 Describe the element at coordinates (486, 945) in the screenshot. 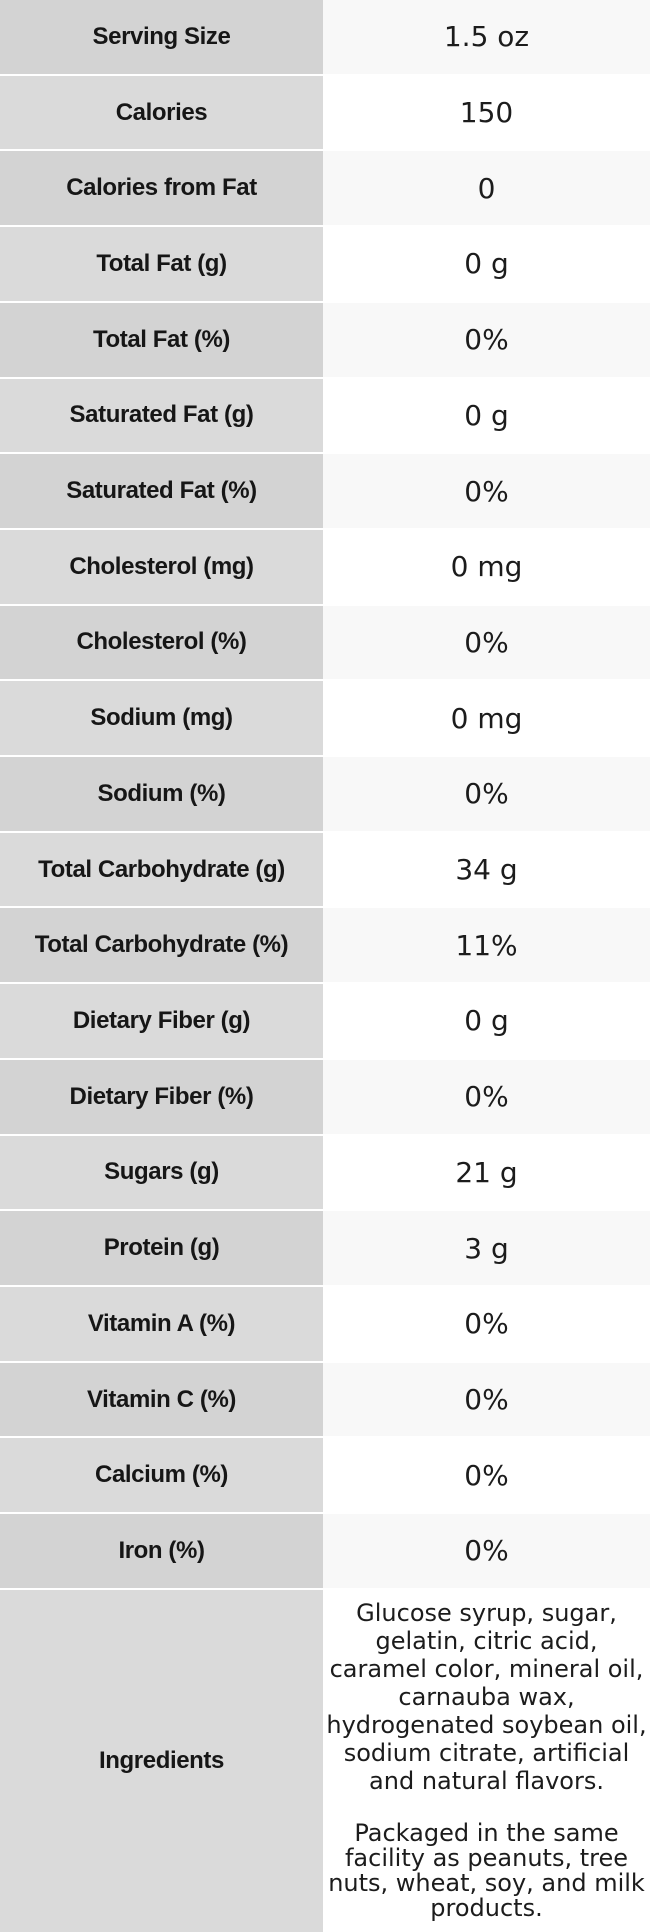

I see `nutrient-value: 11%` at that location.